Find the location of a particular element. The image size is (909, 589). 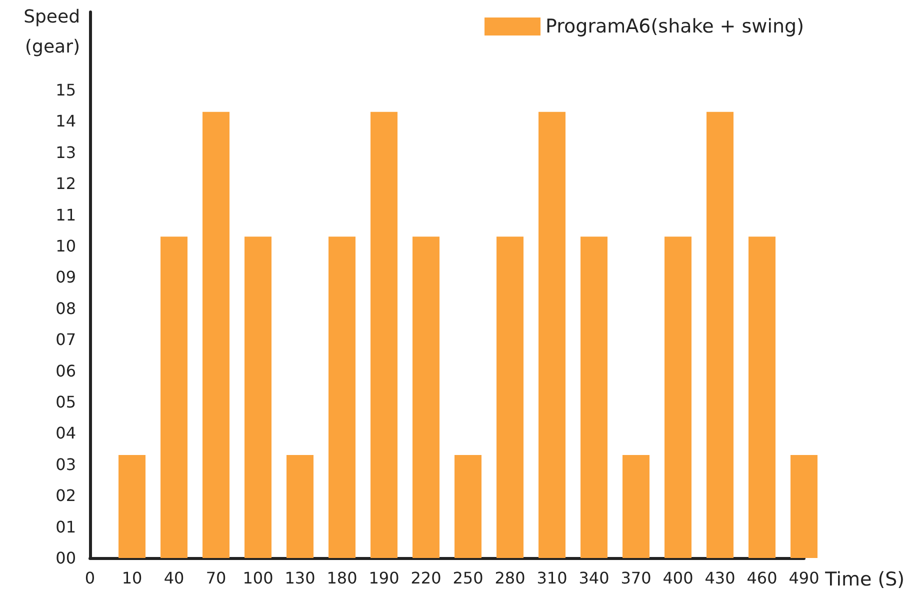

x-tick-label: 220 is located at coordinates (426, 578).